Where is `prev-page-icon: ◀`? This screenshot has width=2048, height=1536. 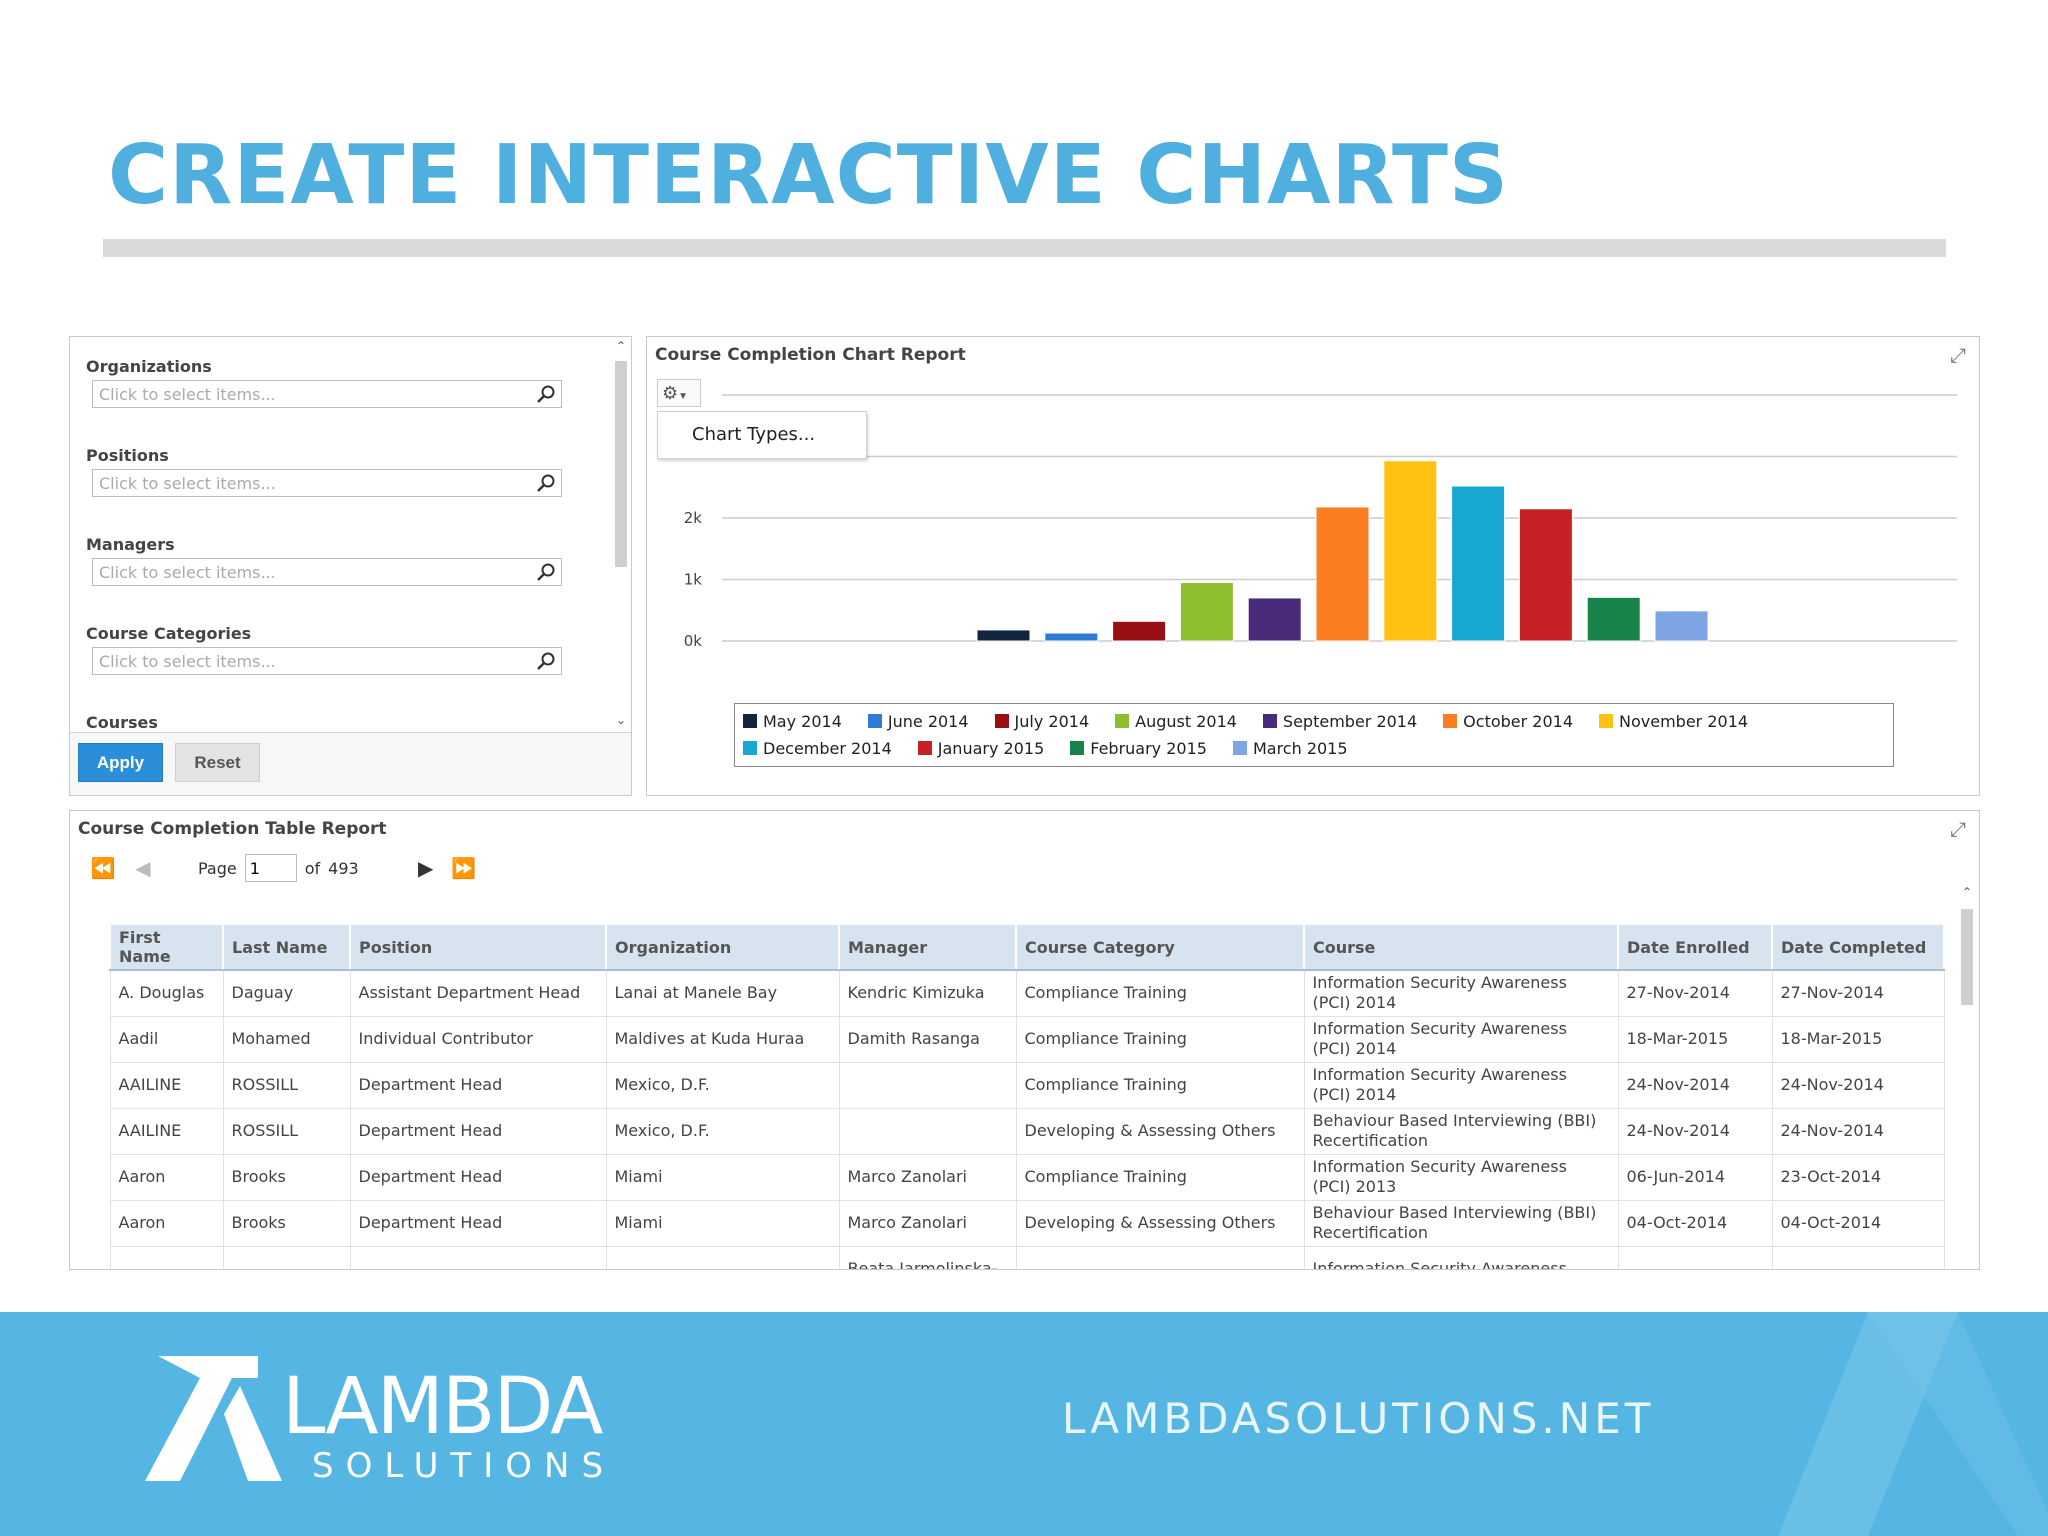 prev-page-icon: ◀ is located at coordinates (143, 868).